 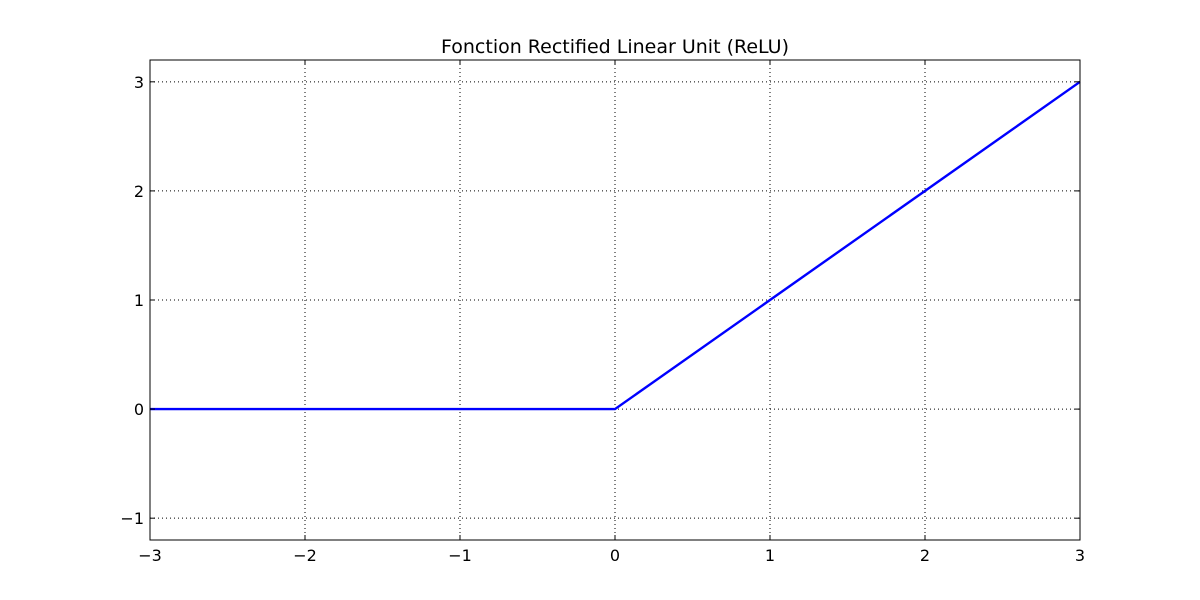 I want to click on x-tick-label: 2, so click(x=925, y=555).